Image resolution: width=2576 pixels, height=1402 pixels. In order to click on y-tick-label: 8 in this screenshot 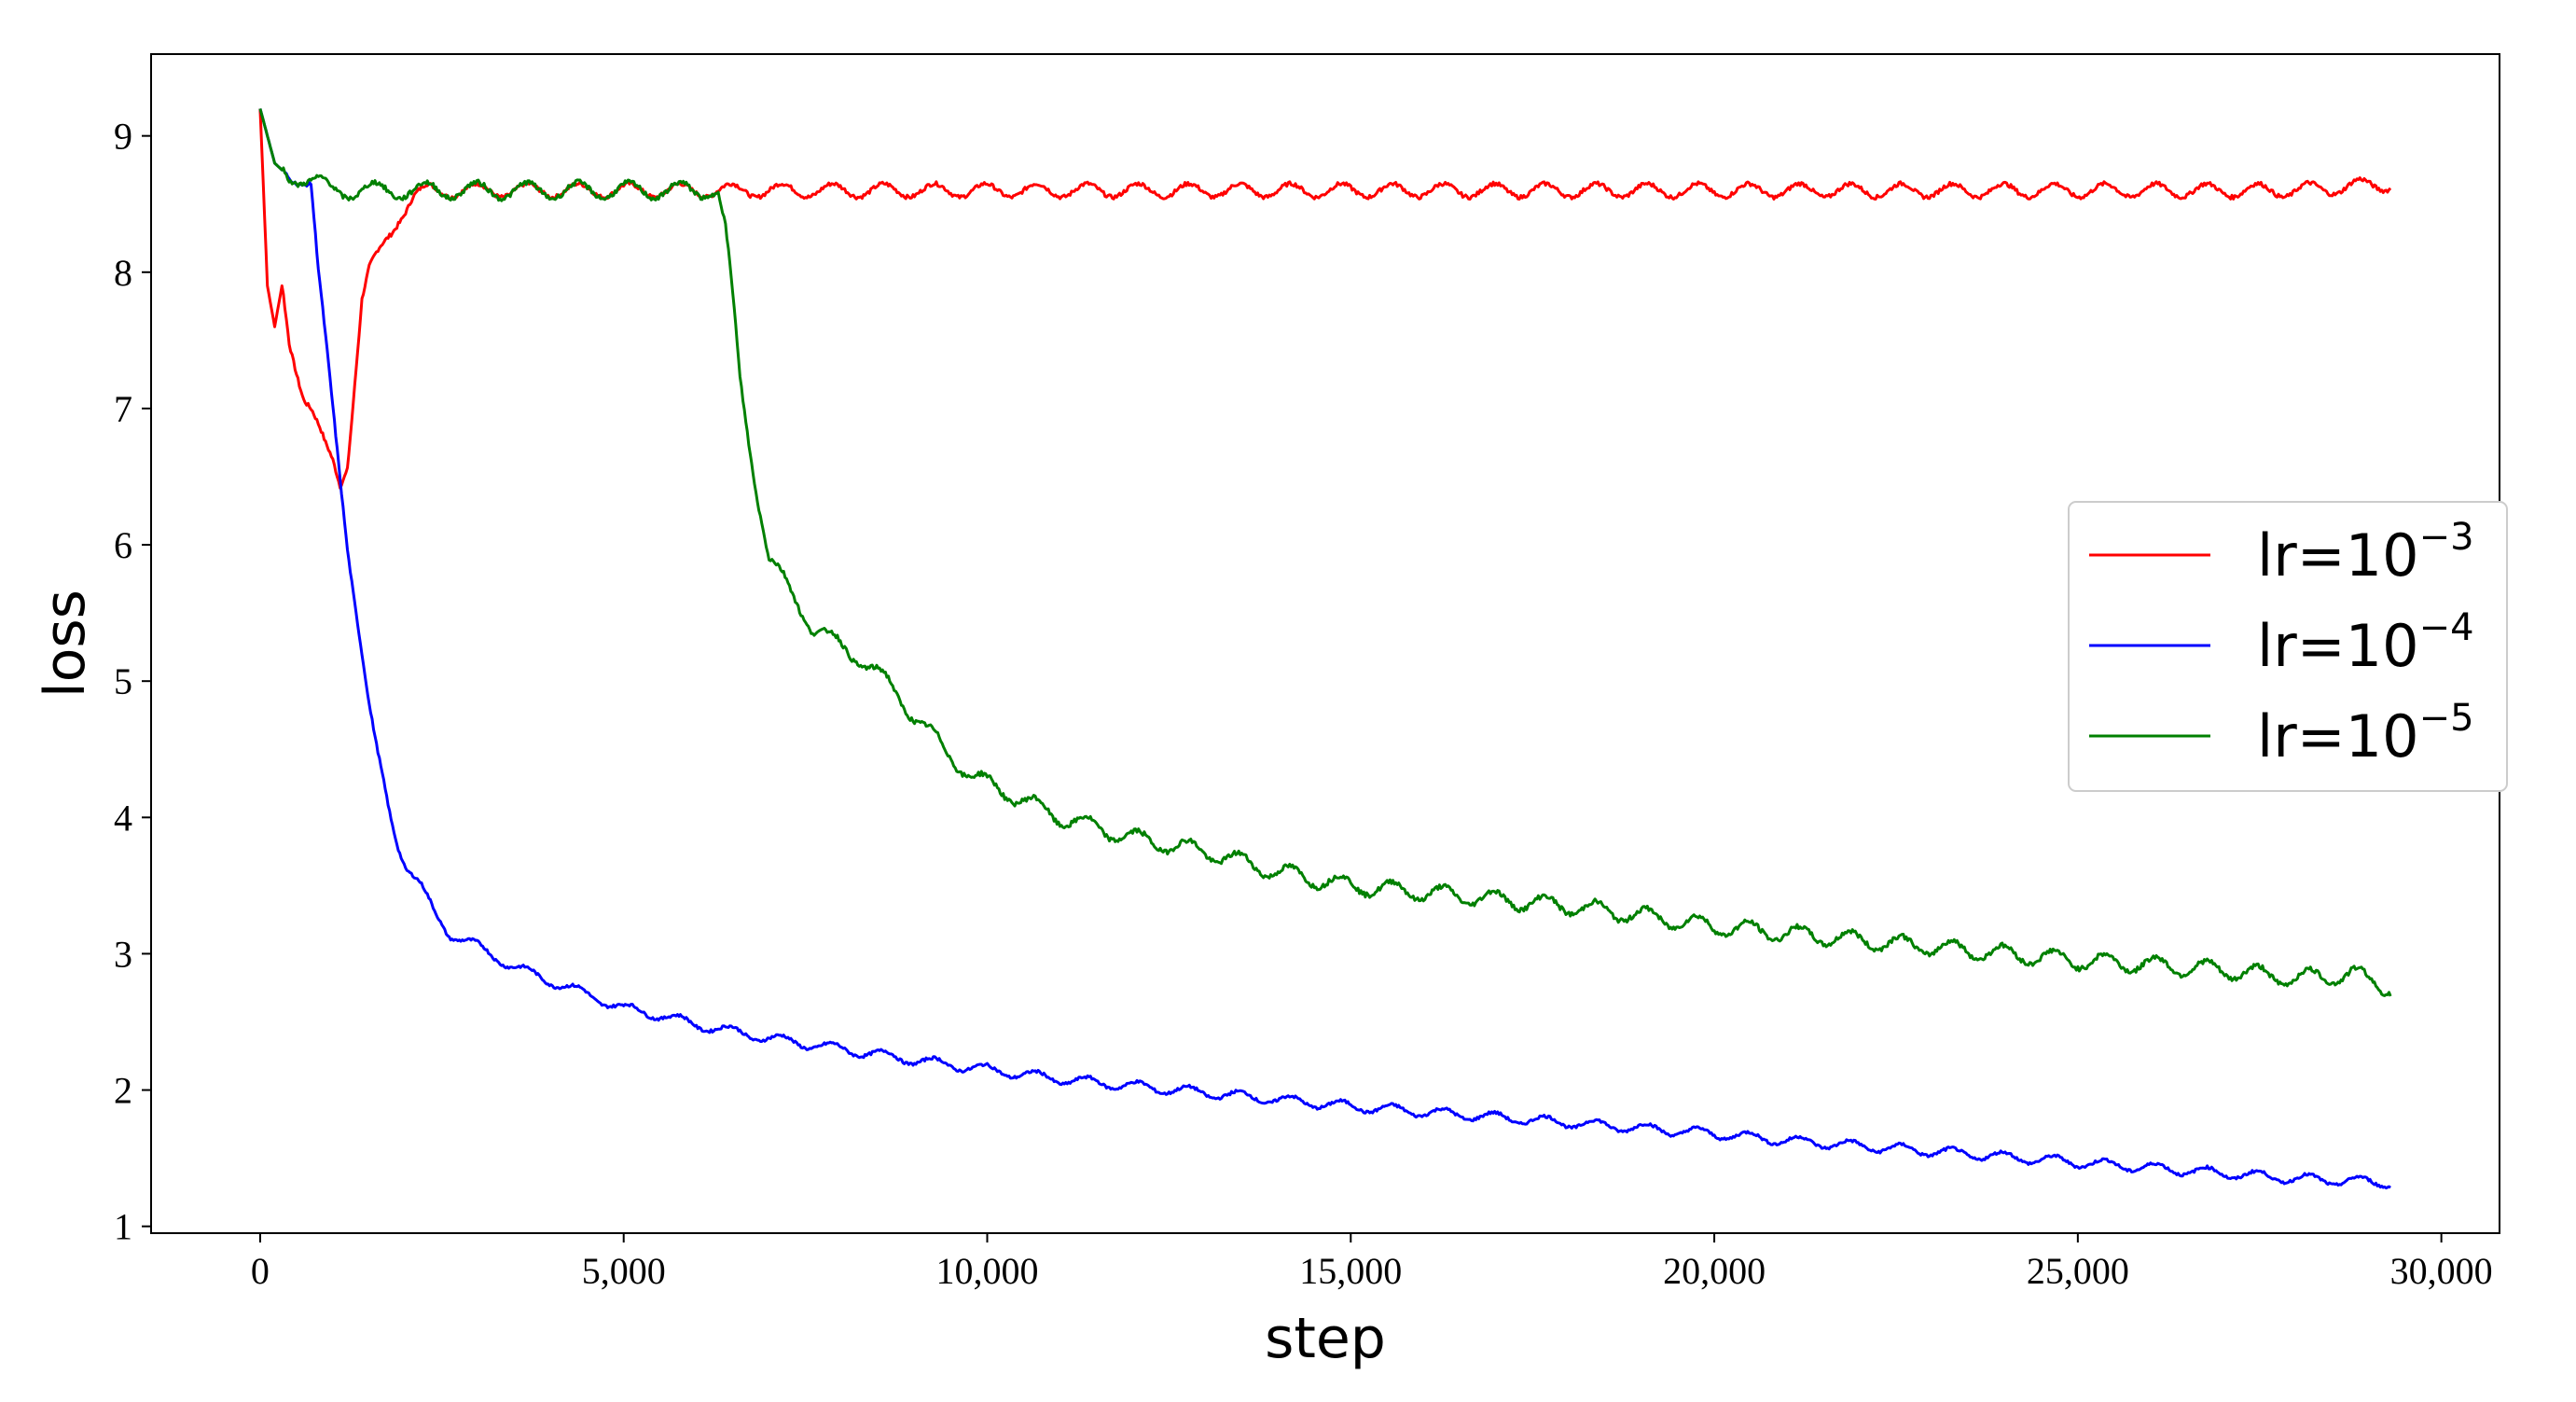, I will do `click(123, 273)`.